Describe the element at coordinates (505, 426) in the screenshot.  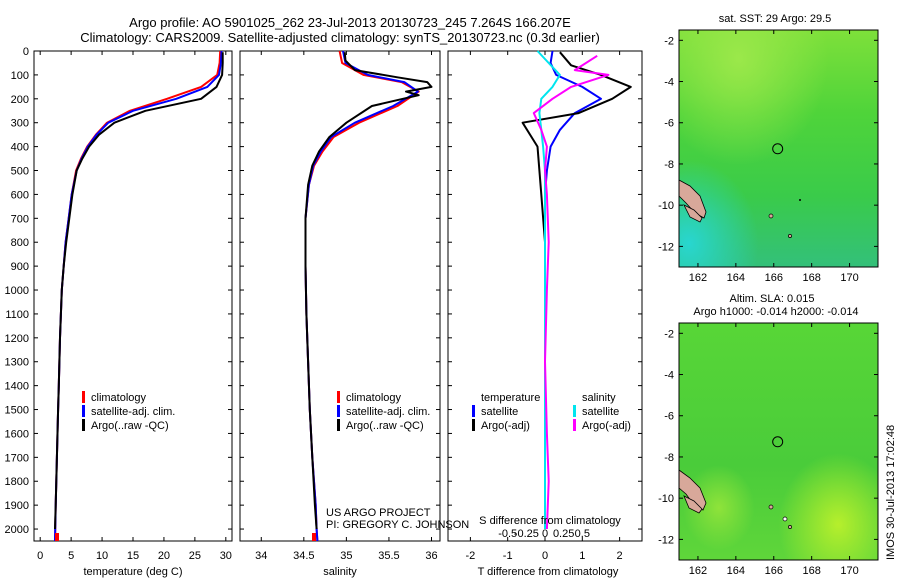
I see `legend-label-temp-argo: Argo(-adj)` at that location.